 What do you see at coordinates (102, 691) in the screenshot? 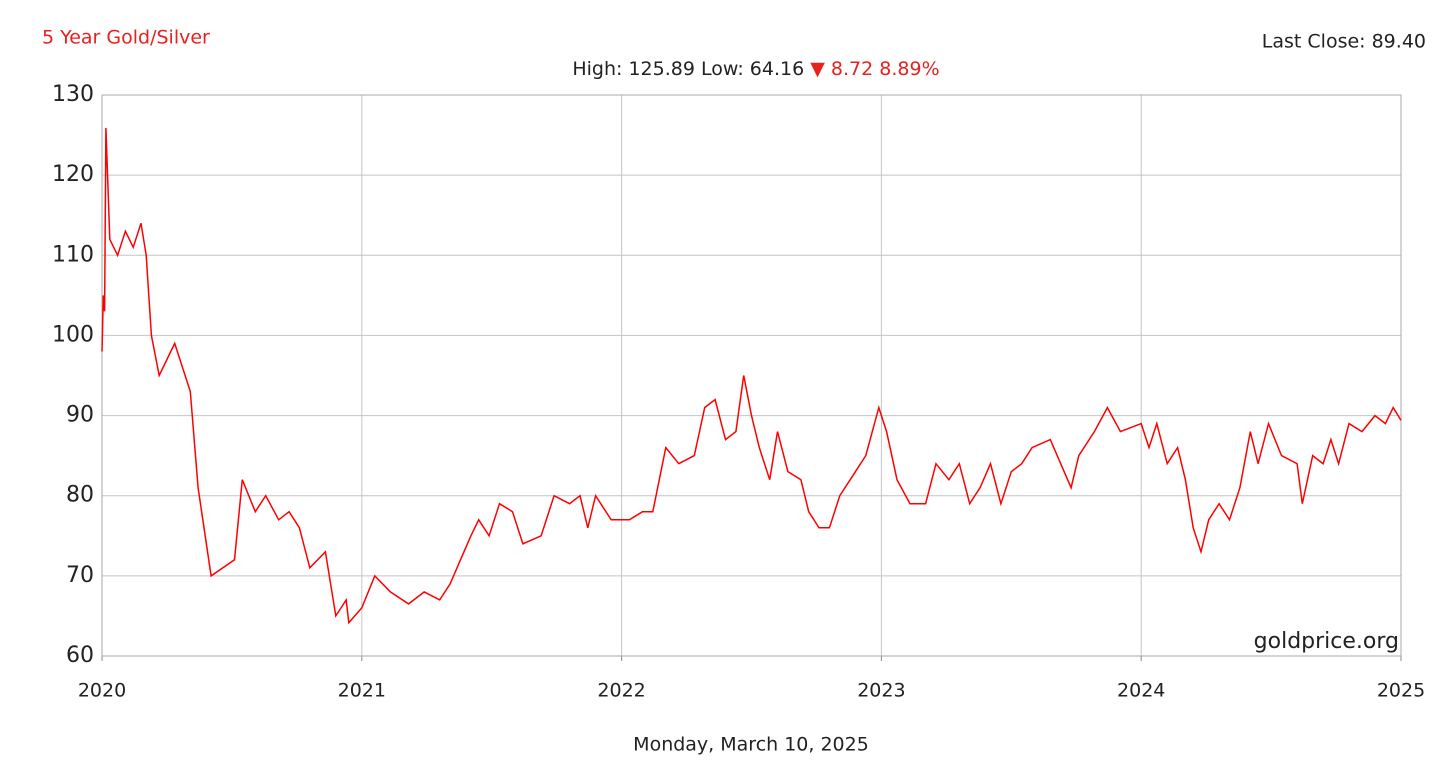
I see `x-tick-label: 2020` at bounding box center [102, 691].